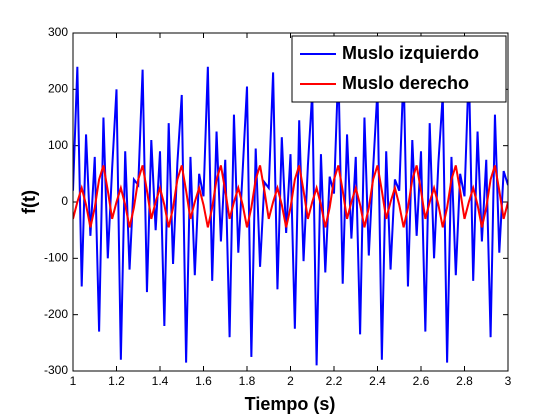  I want to click on series-line, so click(290, 196).